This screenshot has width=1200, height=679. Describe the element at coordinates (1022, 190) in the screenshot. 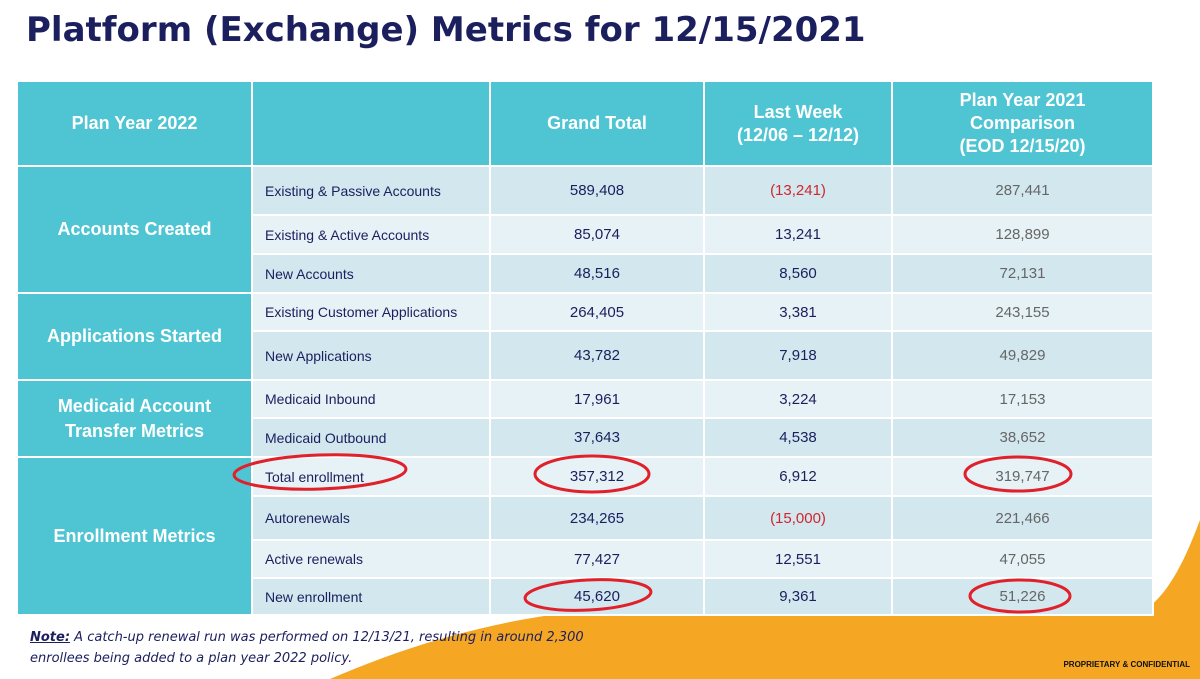

I see `comparison-cell: 287,441` at that location.